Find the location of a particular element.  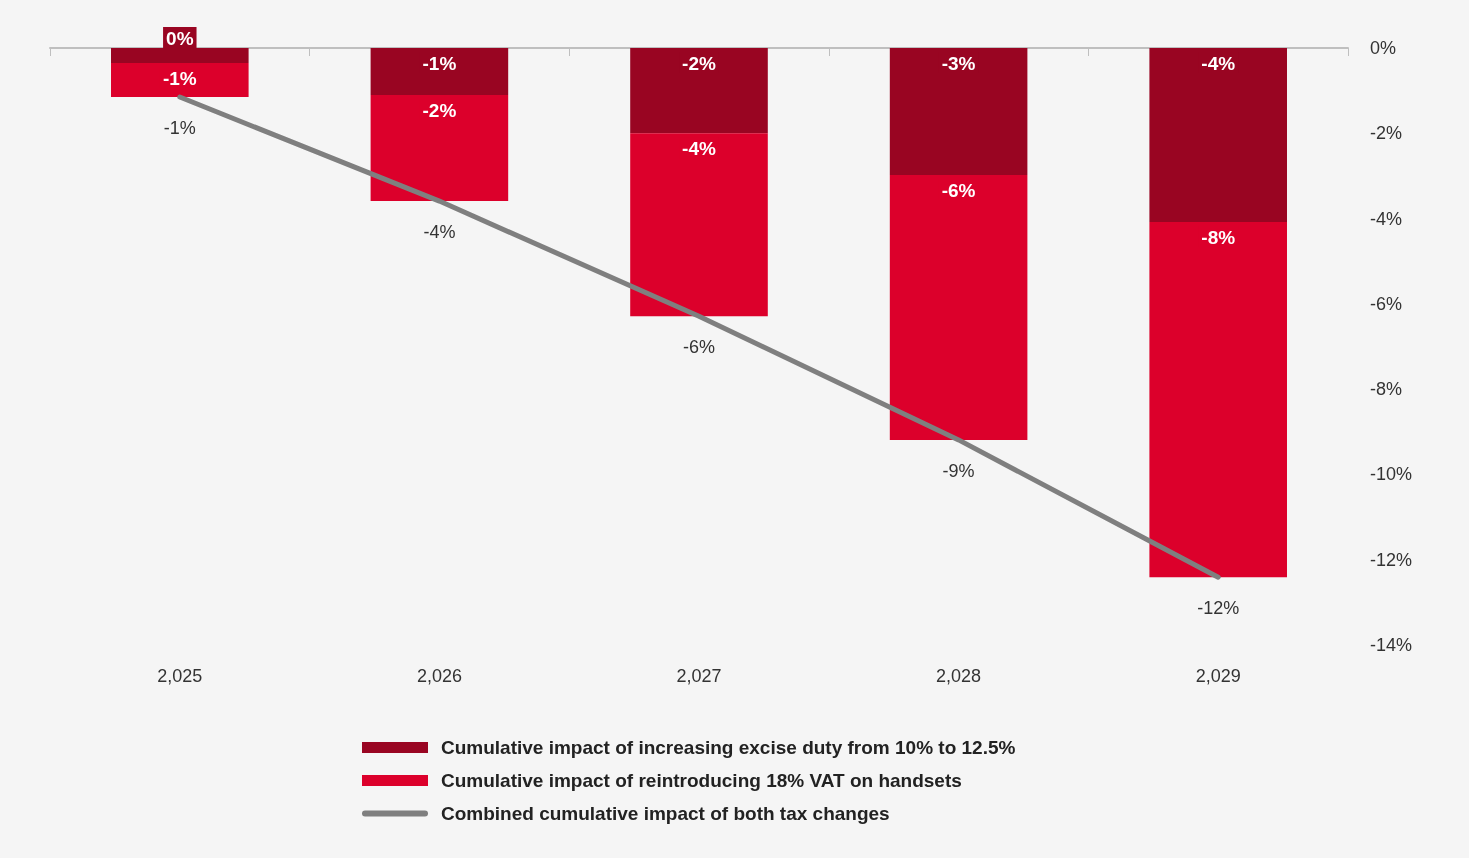

x-tick-label: 2,025 is located at coordinates (180, 676).